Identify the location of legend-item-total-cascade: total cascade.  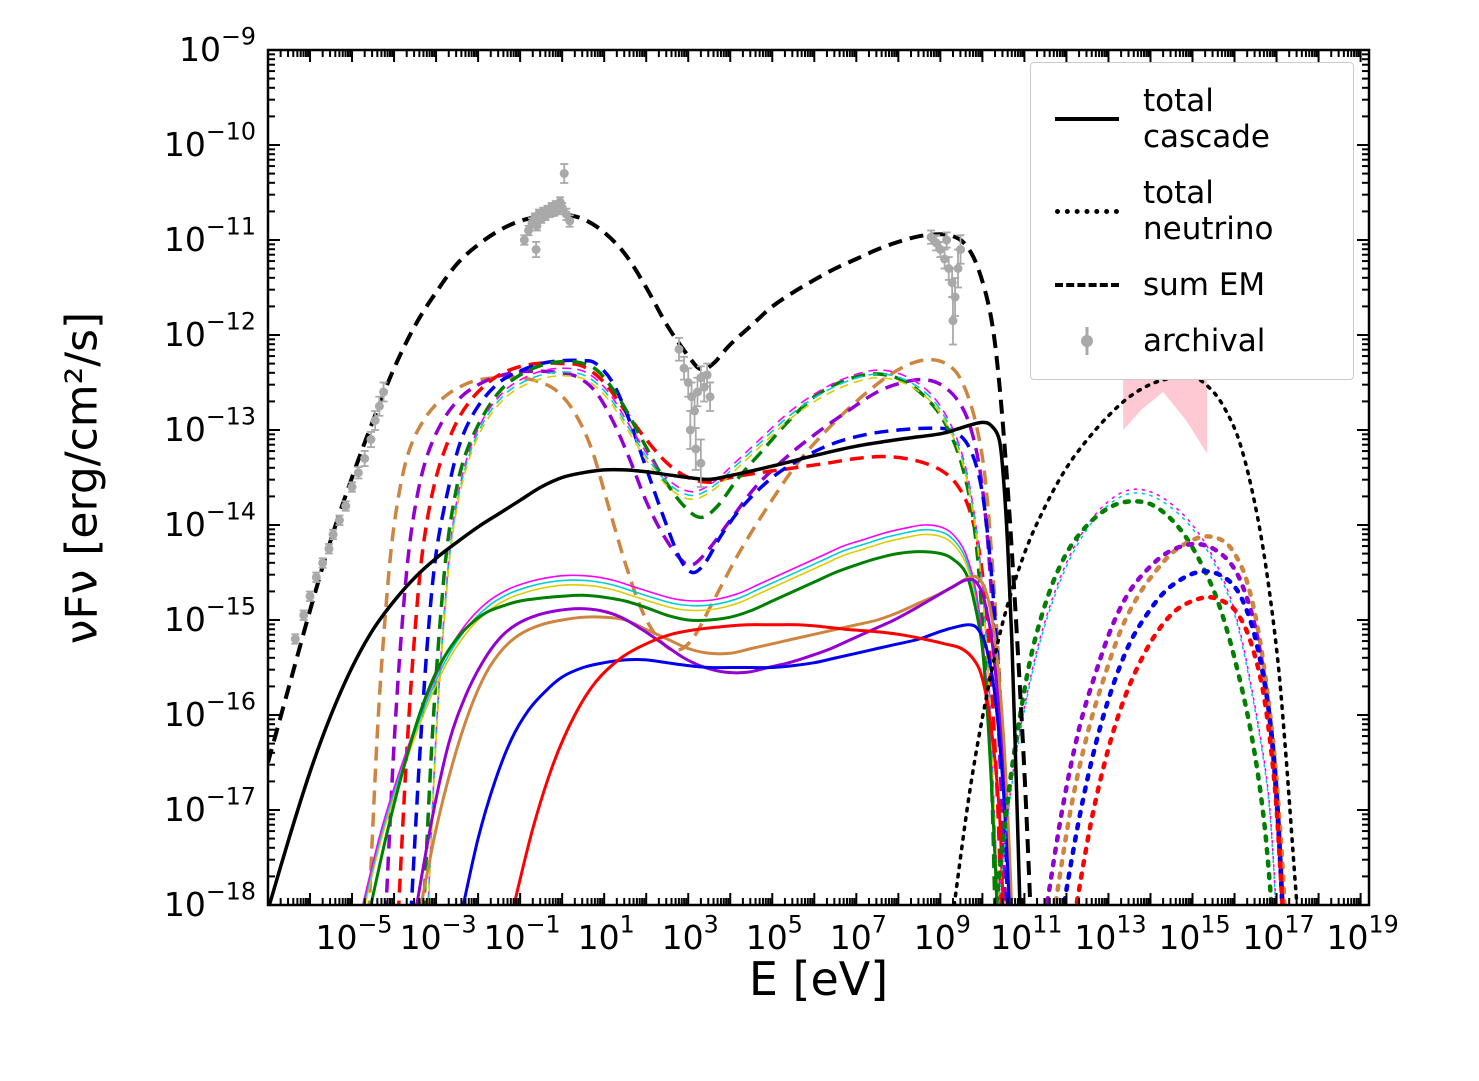
(1192, 119).